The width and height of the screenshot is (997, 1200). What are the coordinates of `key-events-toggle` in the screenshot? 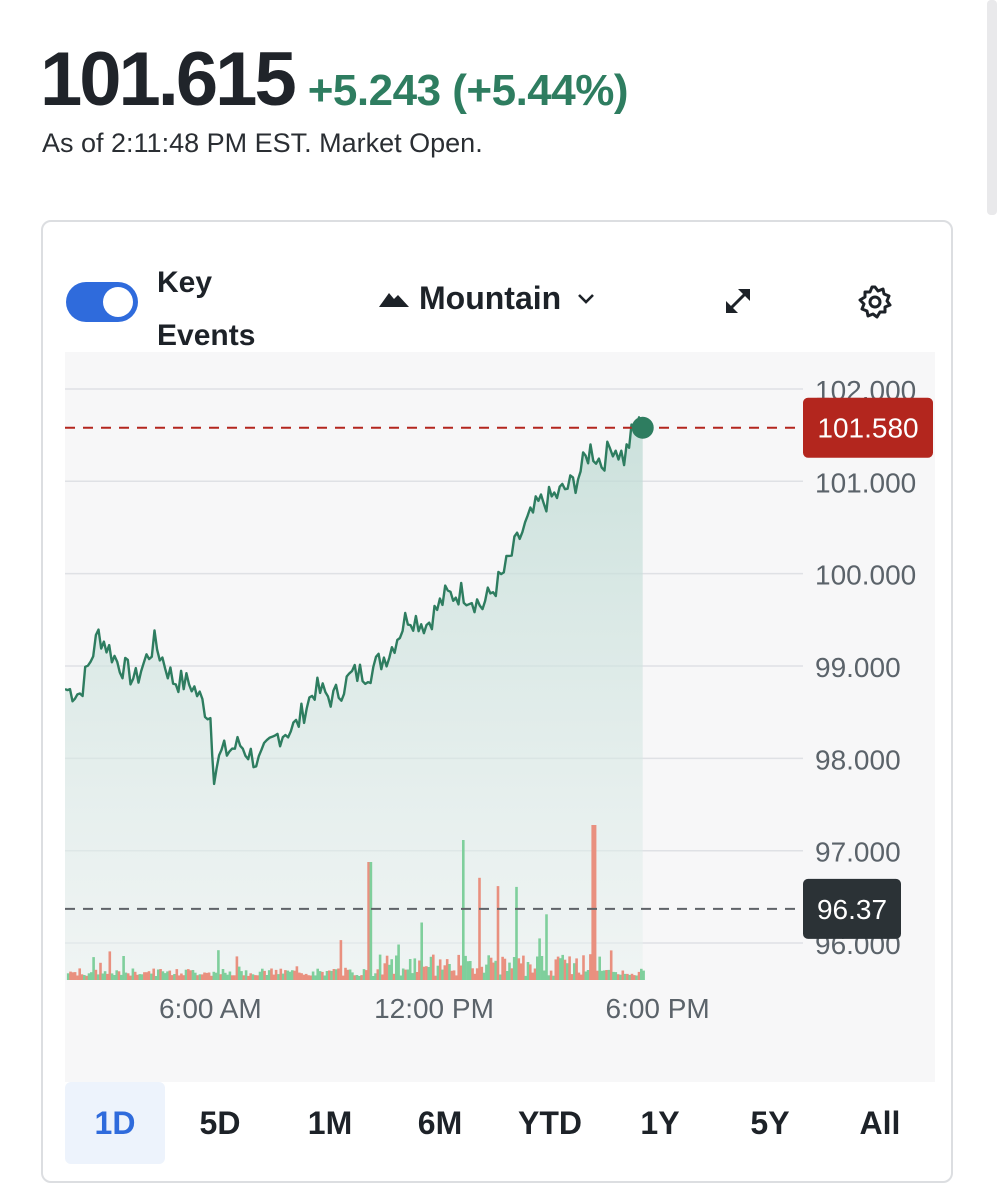 It's located at (102, 302).